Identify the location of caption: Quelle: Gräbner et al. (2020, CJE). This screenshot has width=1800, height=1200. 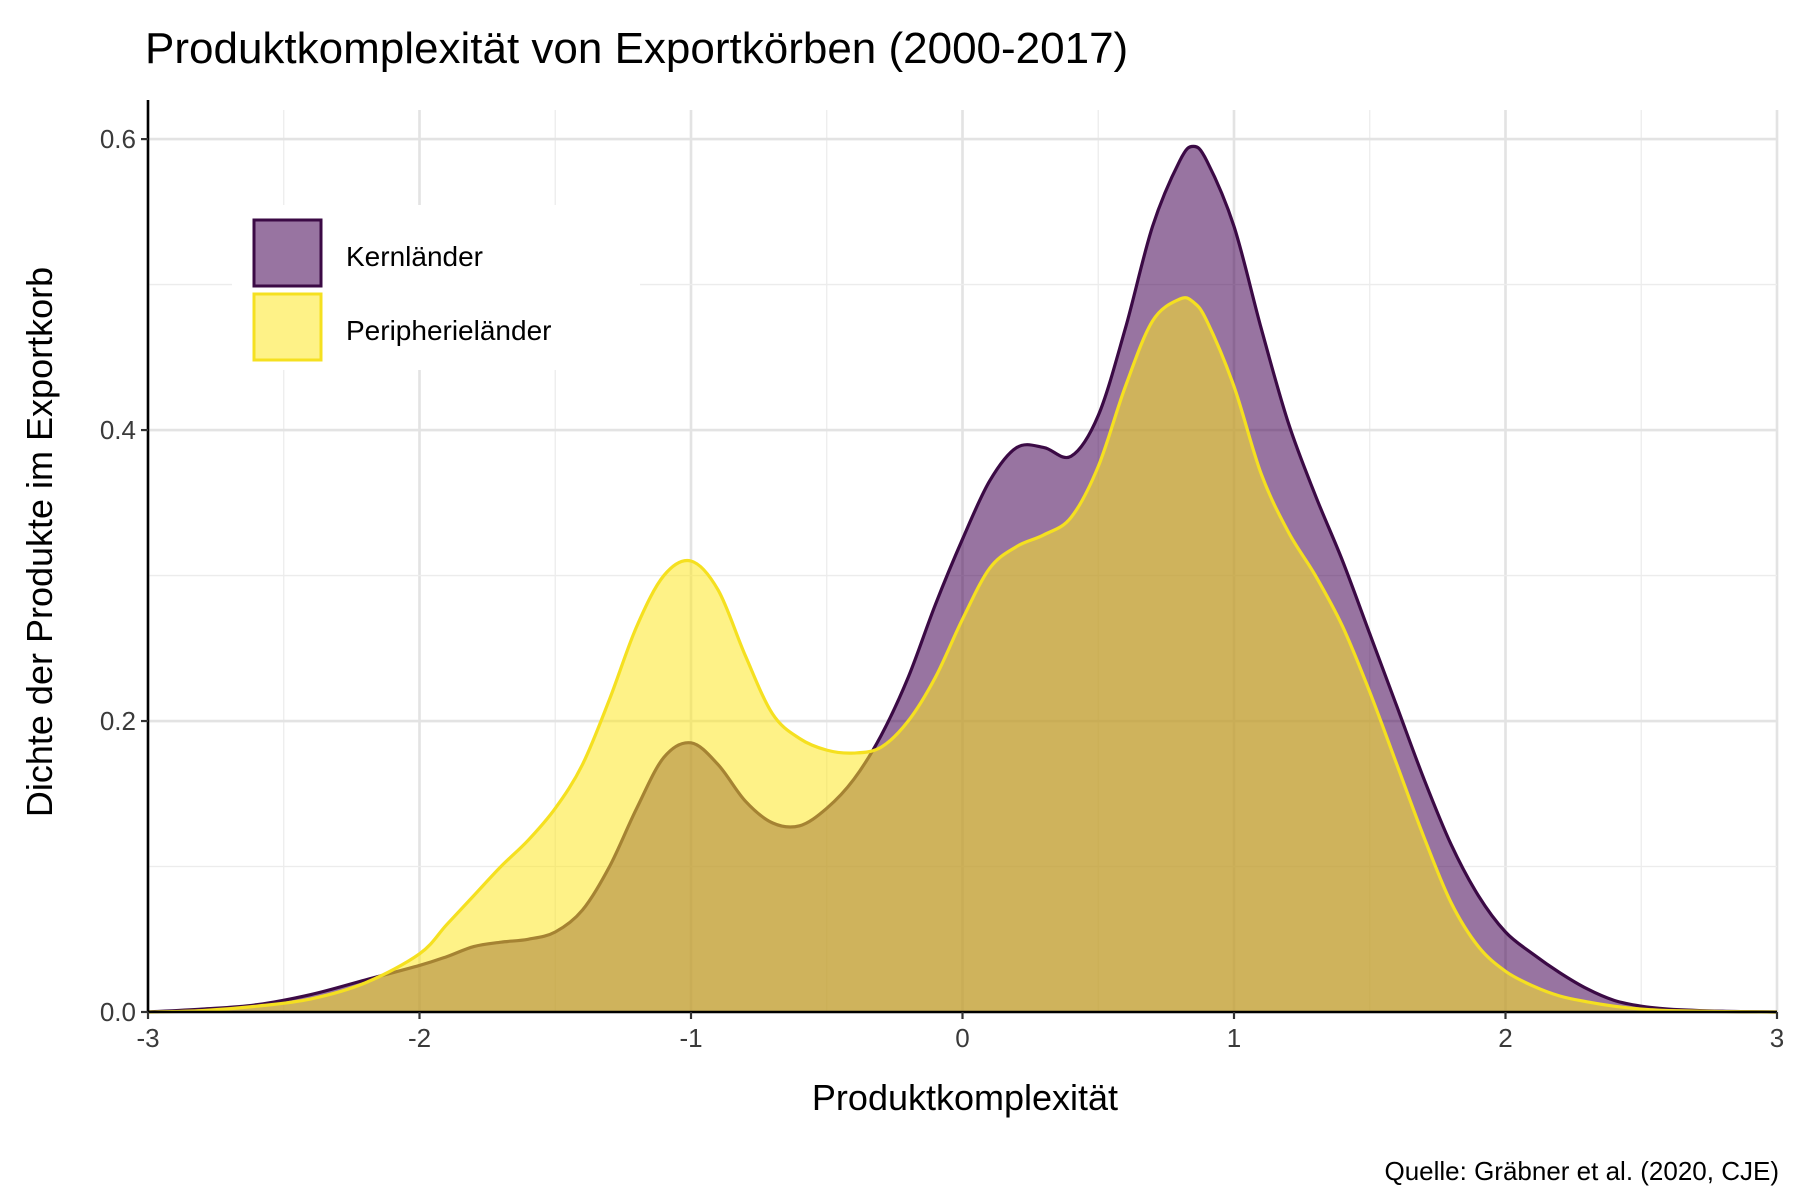
(1581, 1171).